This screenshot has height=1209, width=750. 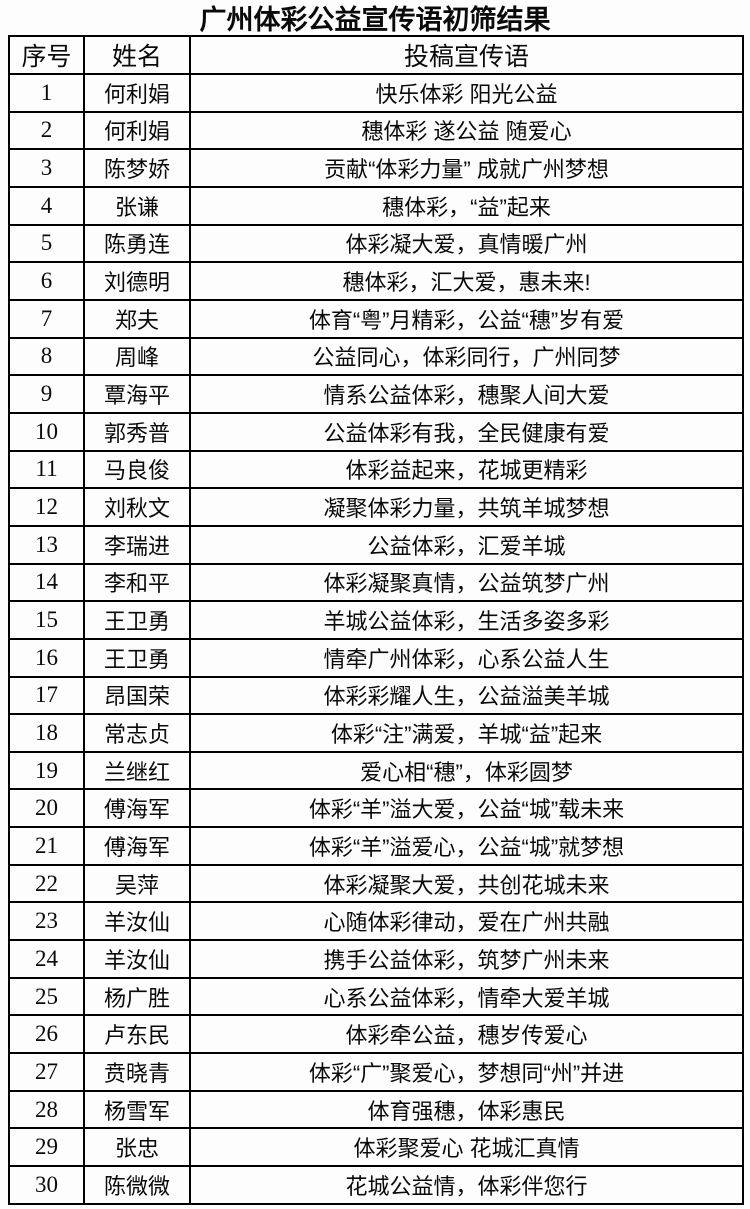 I want to click on row-name-cell: 常志贞, so click(x=137, y=733).